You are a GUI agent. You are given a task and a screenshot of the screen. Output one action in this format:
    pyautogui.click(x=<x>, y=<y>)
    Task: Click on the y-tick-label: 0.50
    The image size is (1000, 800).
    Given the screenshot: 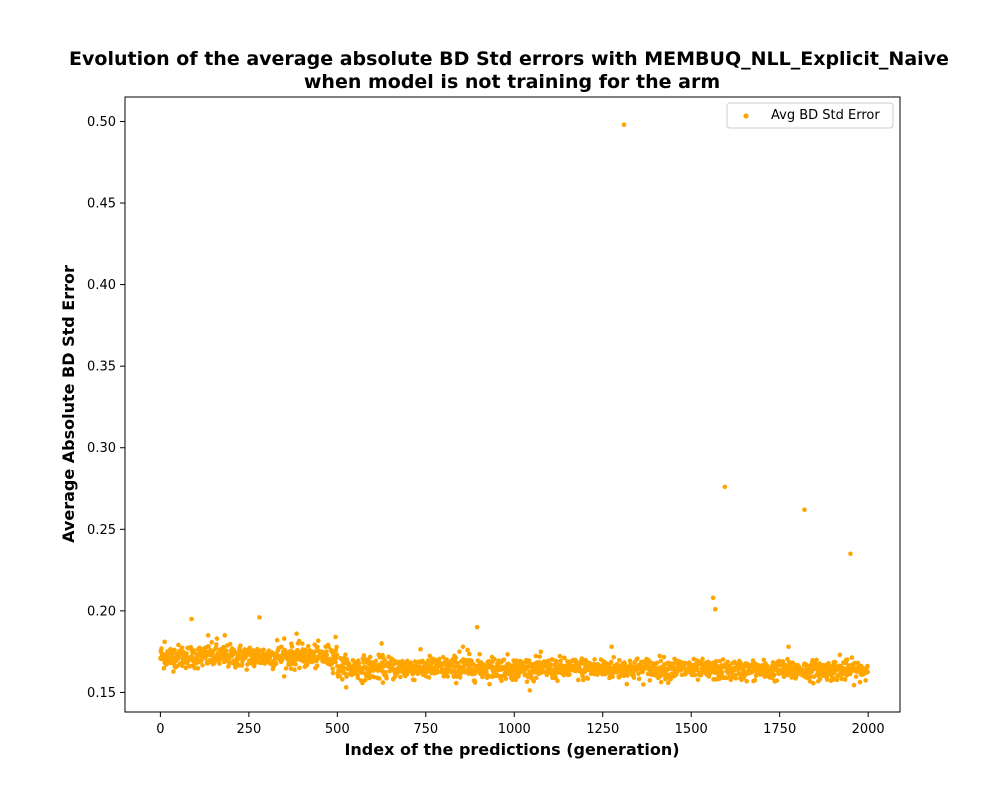 What is the action you would take?
    pyautogui.click(x=101, y=122)
    